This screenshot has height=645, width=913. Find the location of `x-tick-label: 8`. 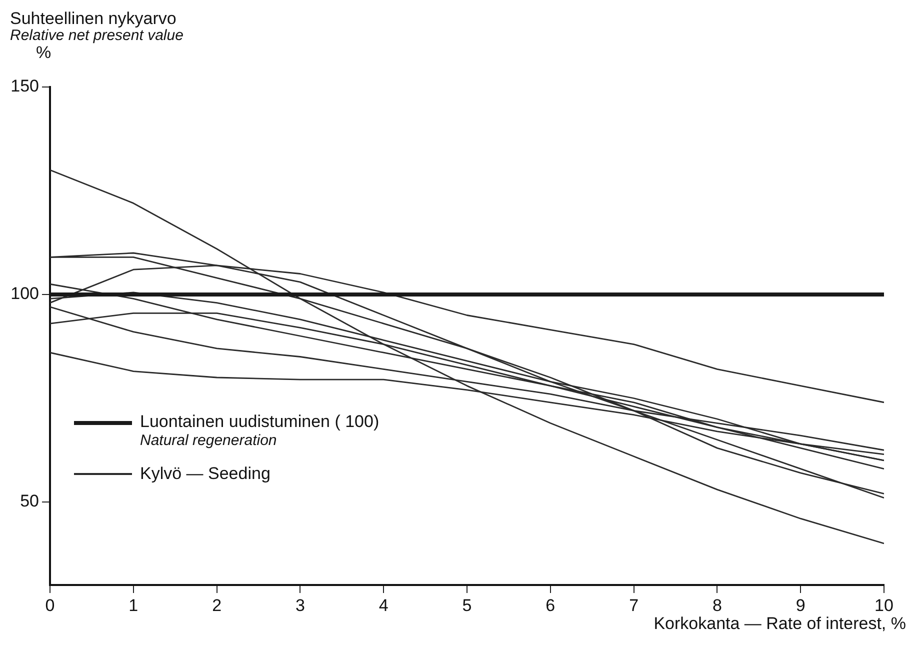

x-tick-label: 8 is located at coordinates (717, 605).